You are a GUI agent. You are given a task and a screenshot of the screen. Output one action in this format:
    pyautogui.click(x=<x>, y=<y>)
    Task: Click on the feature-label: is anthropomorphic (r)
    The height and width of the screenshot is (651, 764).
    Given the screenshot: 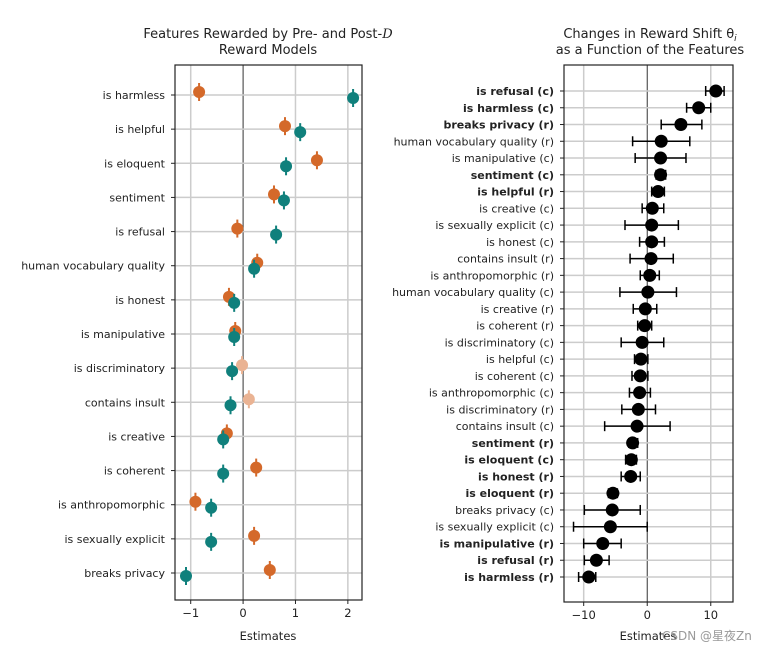 What is the action you would take?
    pyautogui.click(x=492, y=275)
    